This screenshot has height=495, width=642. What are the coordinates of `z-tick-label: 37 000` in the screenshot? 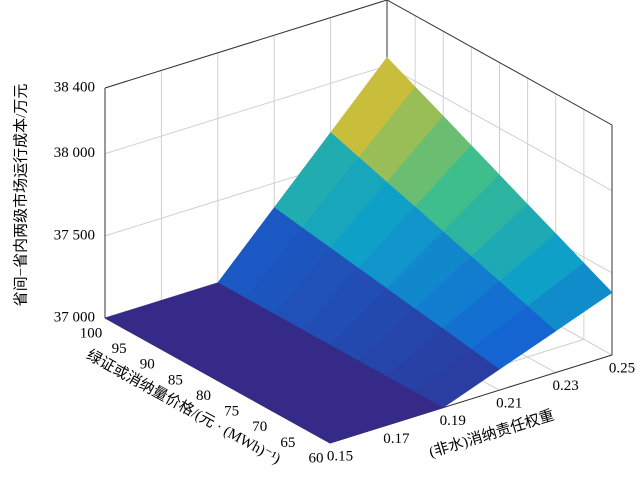 It's located at (74, 317).